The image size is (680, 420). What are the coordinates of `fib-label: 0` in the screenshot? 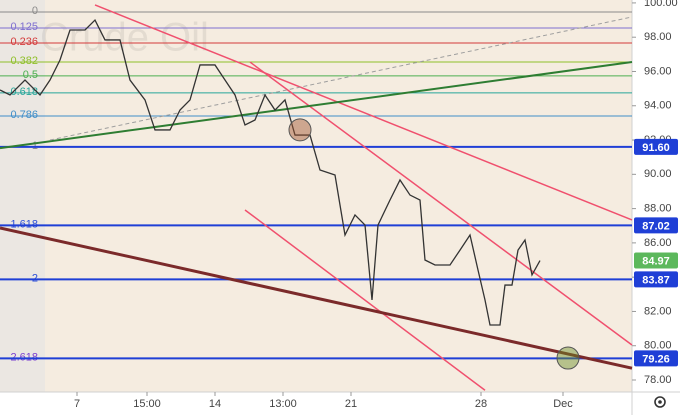 It's located at (35, 11).